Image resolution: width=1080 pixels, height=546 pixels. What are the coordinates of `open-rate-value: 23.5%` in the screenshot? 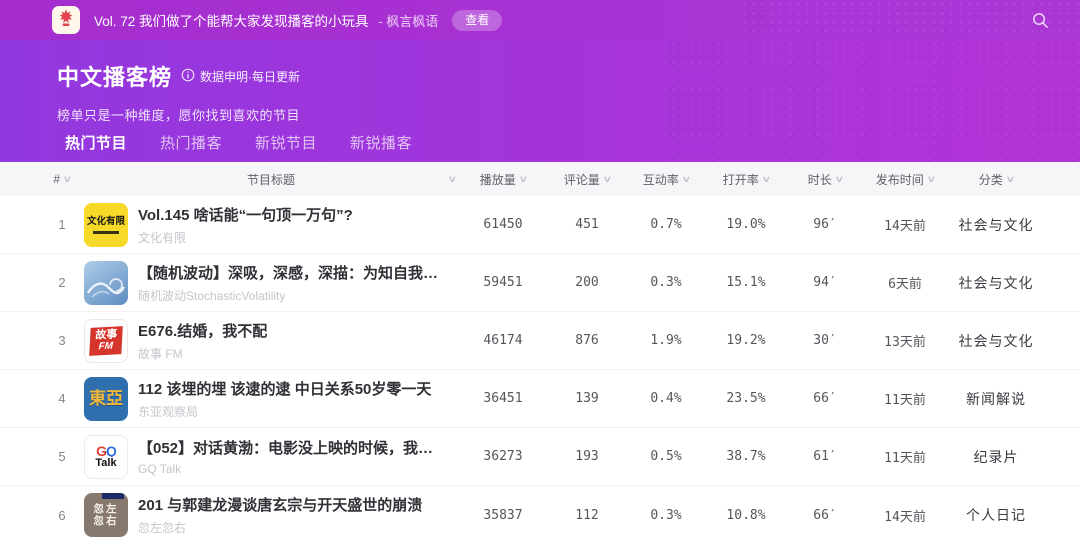 It's located at (746, 398).